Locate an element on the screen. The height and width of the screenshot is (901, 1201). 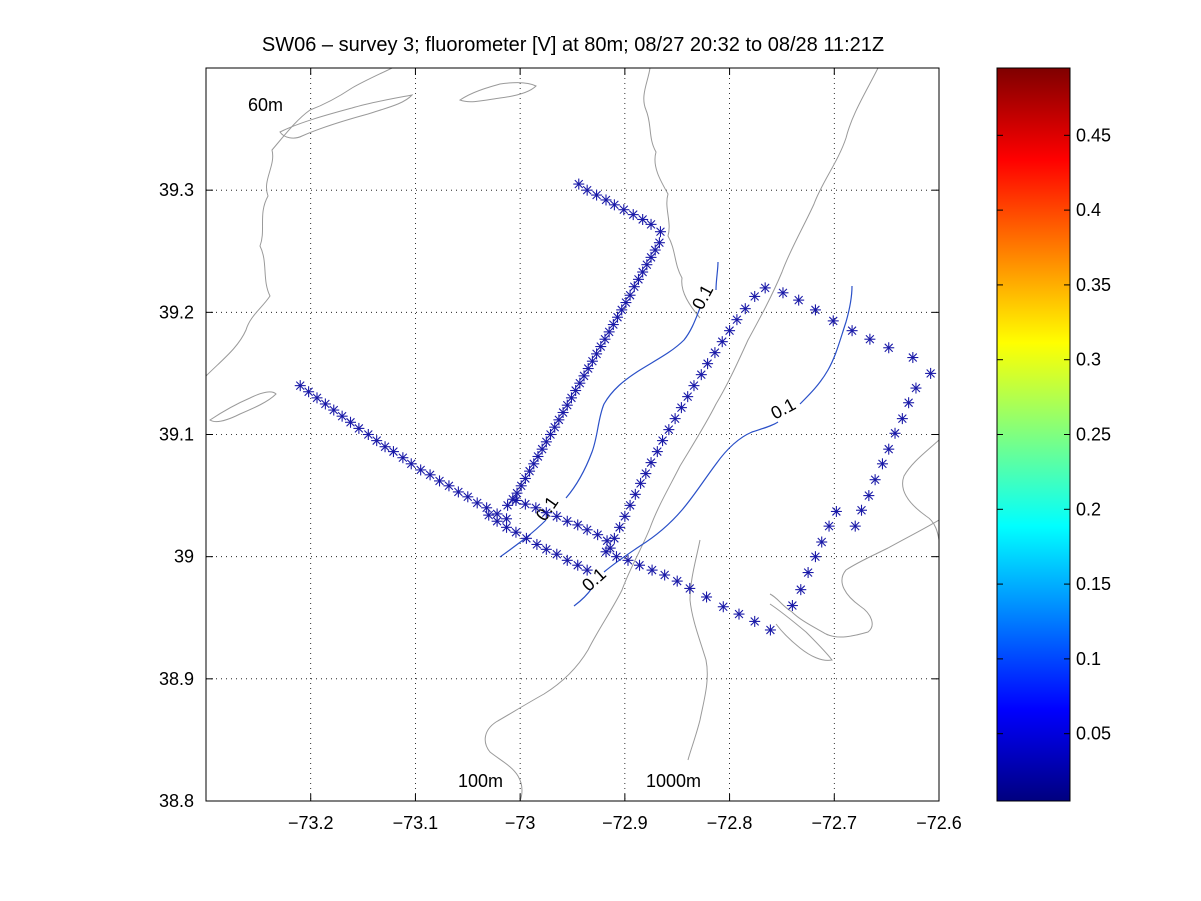
x-tick-label: −72.6 is located at coordinates (939, 823).